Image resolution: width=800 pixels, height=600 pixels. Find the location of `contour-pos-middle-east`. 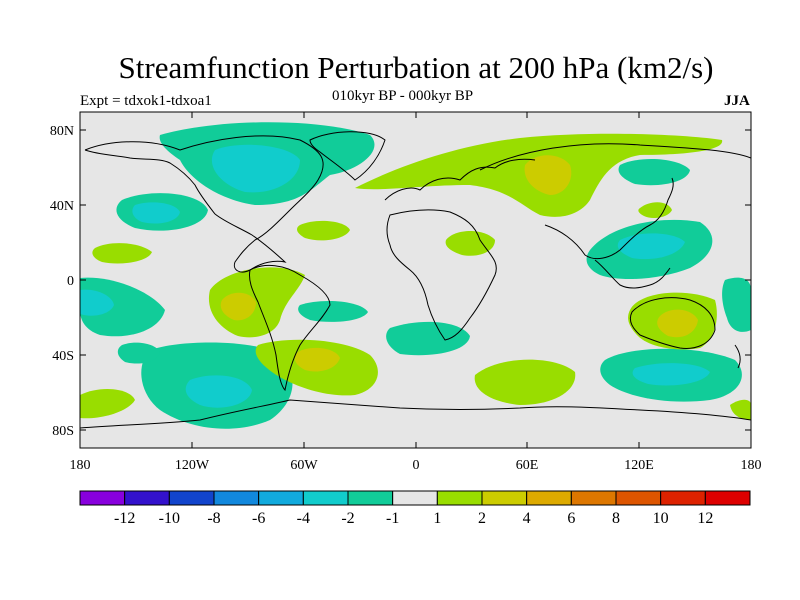

contour-pos-middle-east is located at coordinates (470, 243).